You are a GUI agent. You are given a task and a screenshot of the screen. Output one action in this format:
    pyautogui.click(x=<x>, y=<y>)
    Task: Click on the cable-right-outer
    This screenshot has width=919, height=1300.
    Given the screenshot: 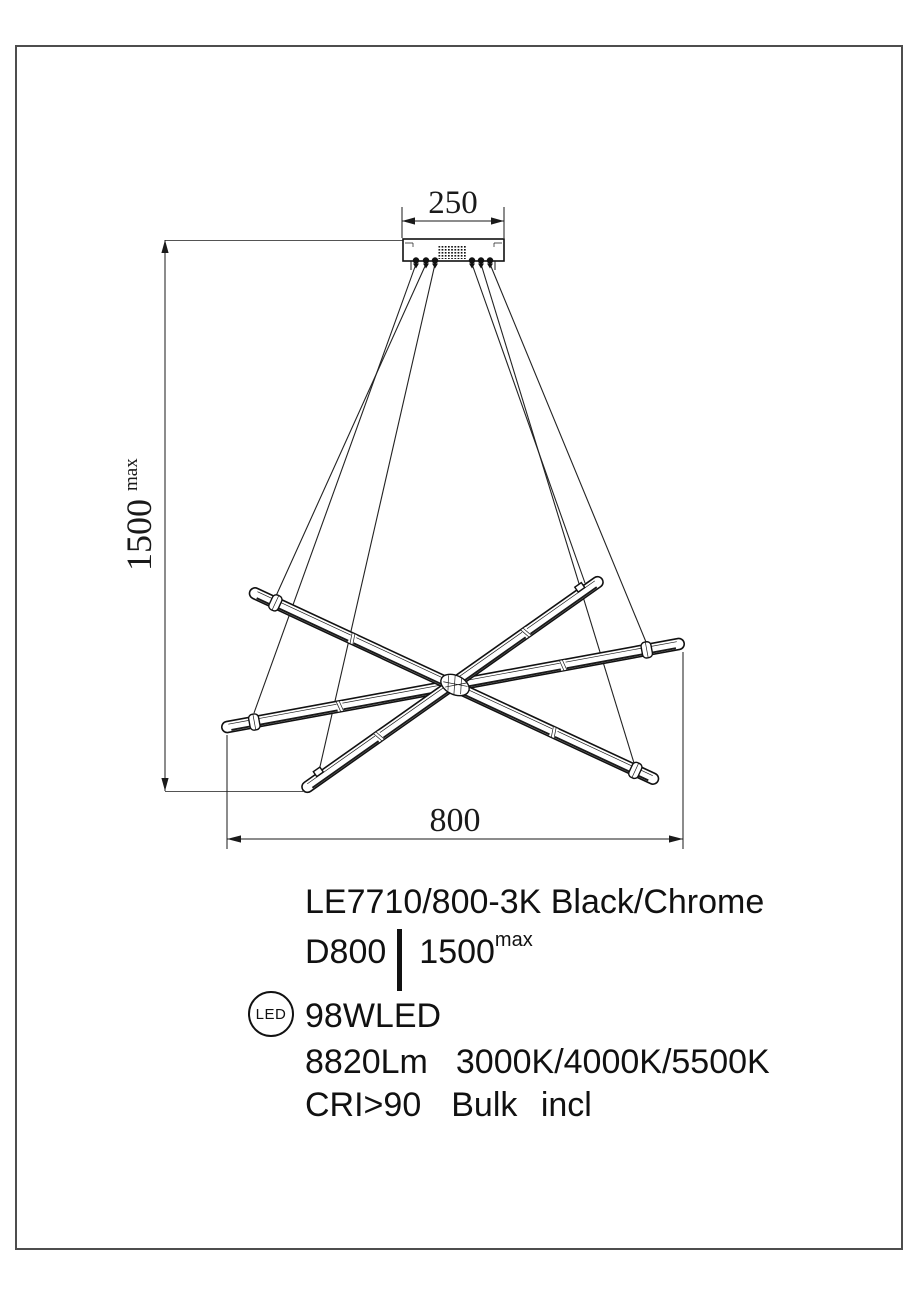 What is the action you would take?
    pyautogui.click(x=568, y=453)
    